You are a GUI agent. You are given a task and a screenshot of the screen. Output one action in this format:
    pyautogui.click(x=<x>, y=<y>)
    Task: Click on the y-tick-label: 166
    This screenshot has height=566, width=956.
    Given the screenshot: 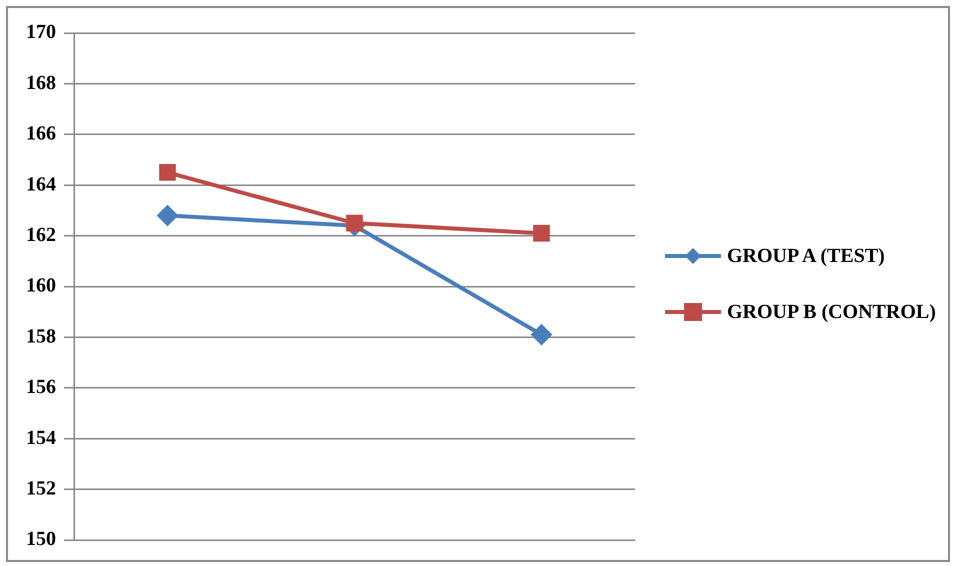 What is the action you would take?
    pyautogui.click(x=41, y=133)
    